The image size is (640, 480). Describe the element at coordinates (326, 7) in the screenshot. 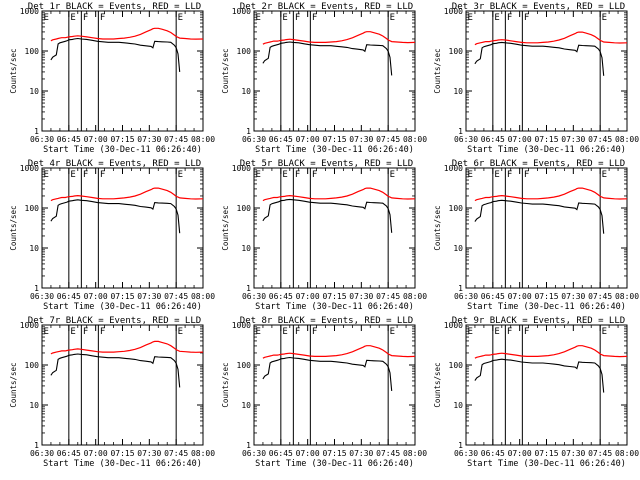

I see `panel-title: Det 2r BLACK = Events, RED = LLD` at that location.